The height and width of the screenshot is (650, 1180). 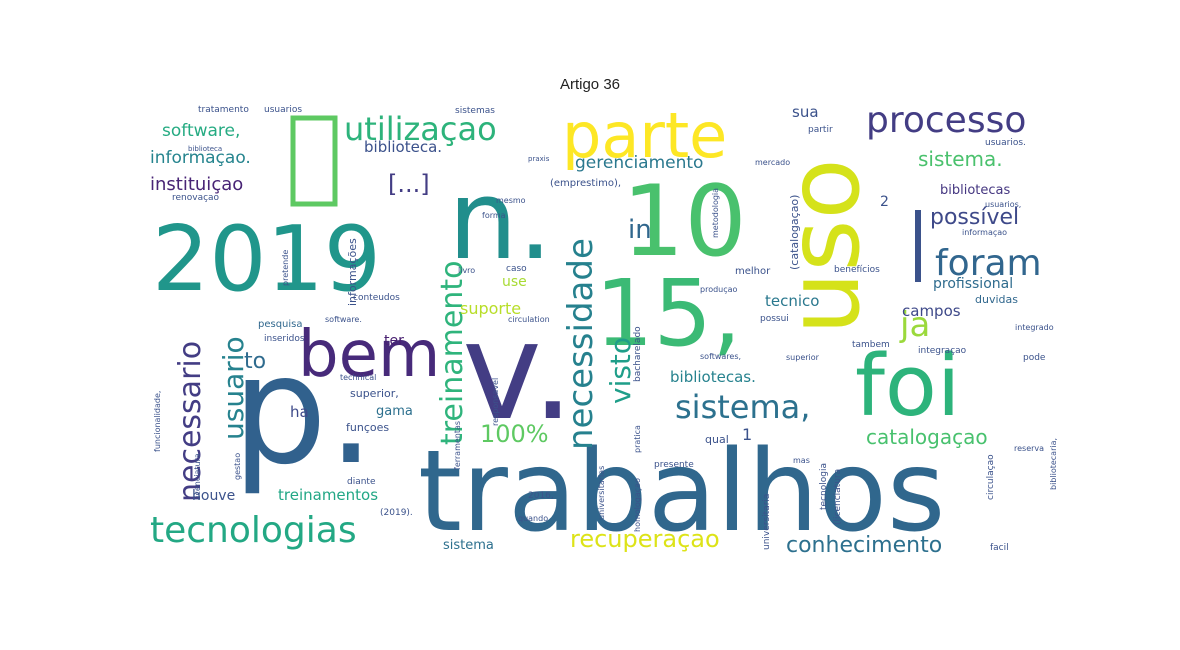 What do you see at coordinates (280, 324) in the screenshot?
I see `word-pesquisa: pesquisa` at bounding box center [280, 324].